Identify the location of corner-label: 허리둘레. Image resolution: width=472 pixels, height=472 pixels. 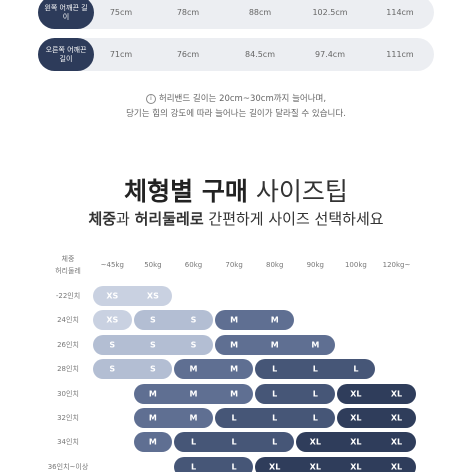
(68, 271).